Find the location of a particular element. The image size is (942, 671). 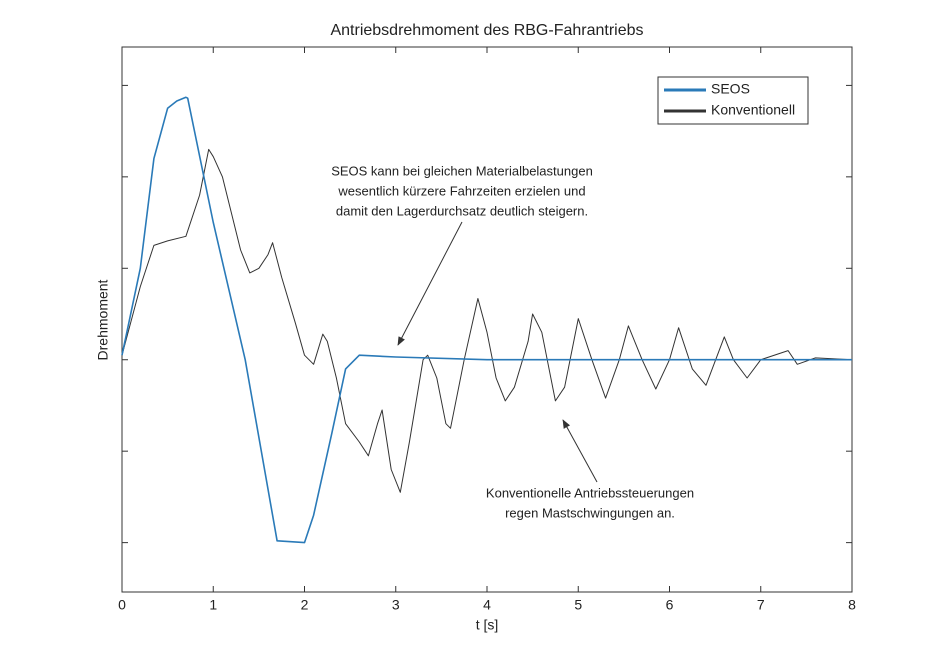

x-tick-label: 3 is located at coordinates (396, 605).